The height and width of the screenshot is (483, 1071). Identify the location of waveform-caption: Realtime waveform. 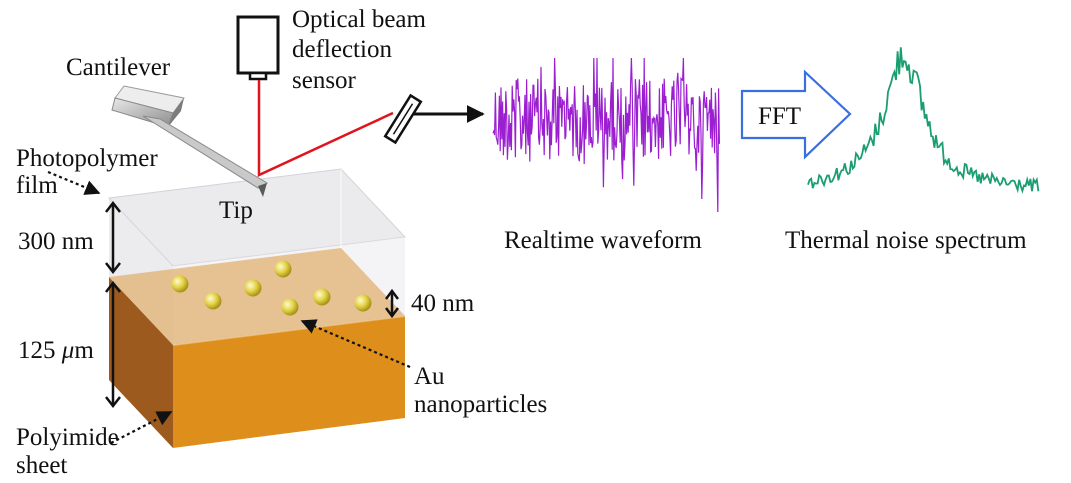
(603, 240).